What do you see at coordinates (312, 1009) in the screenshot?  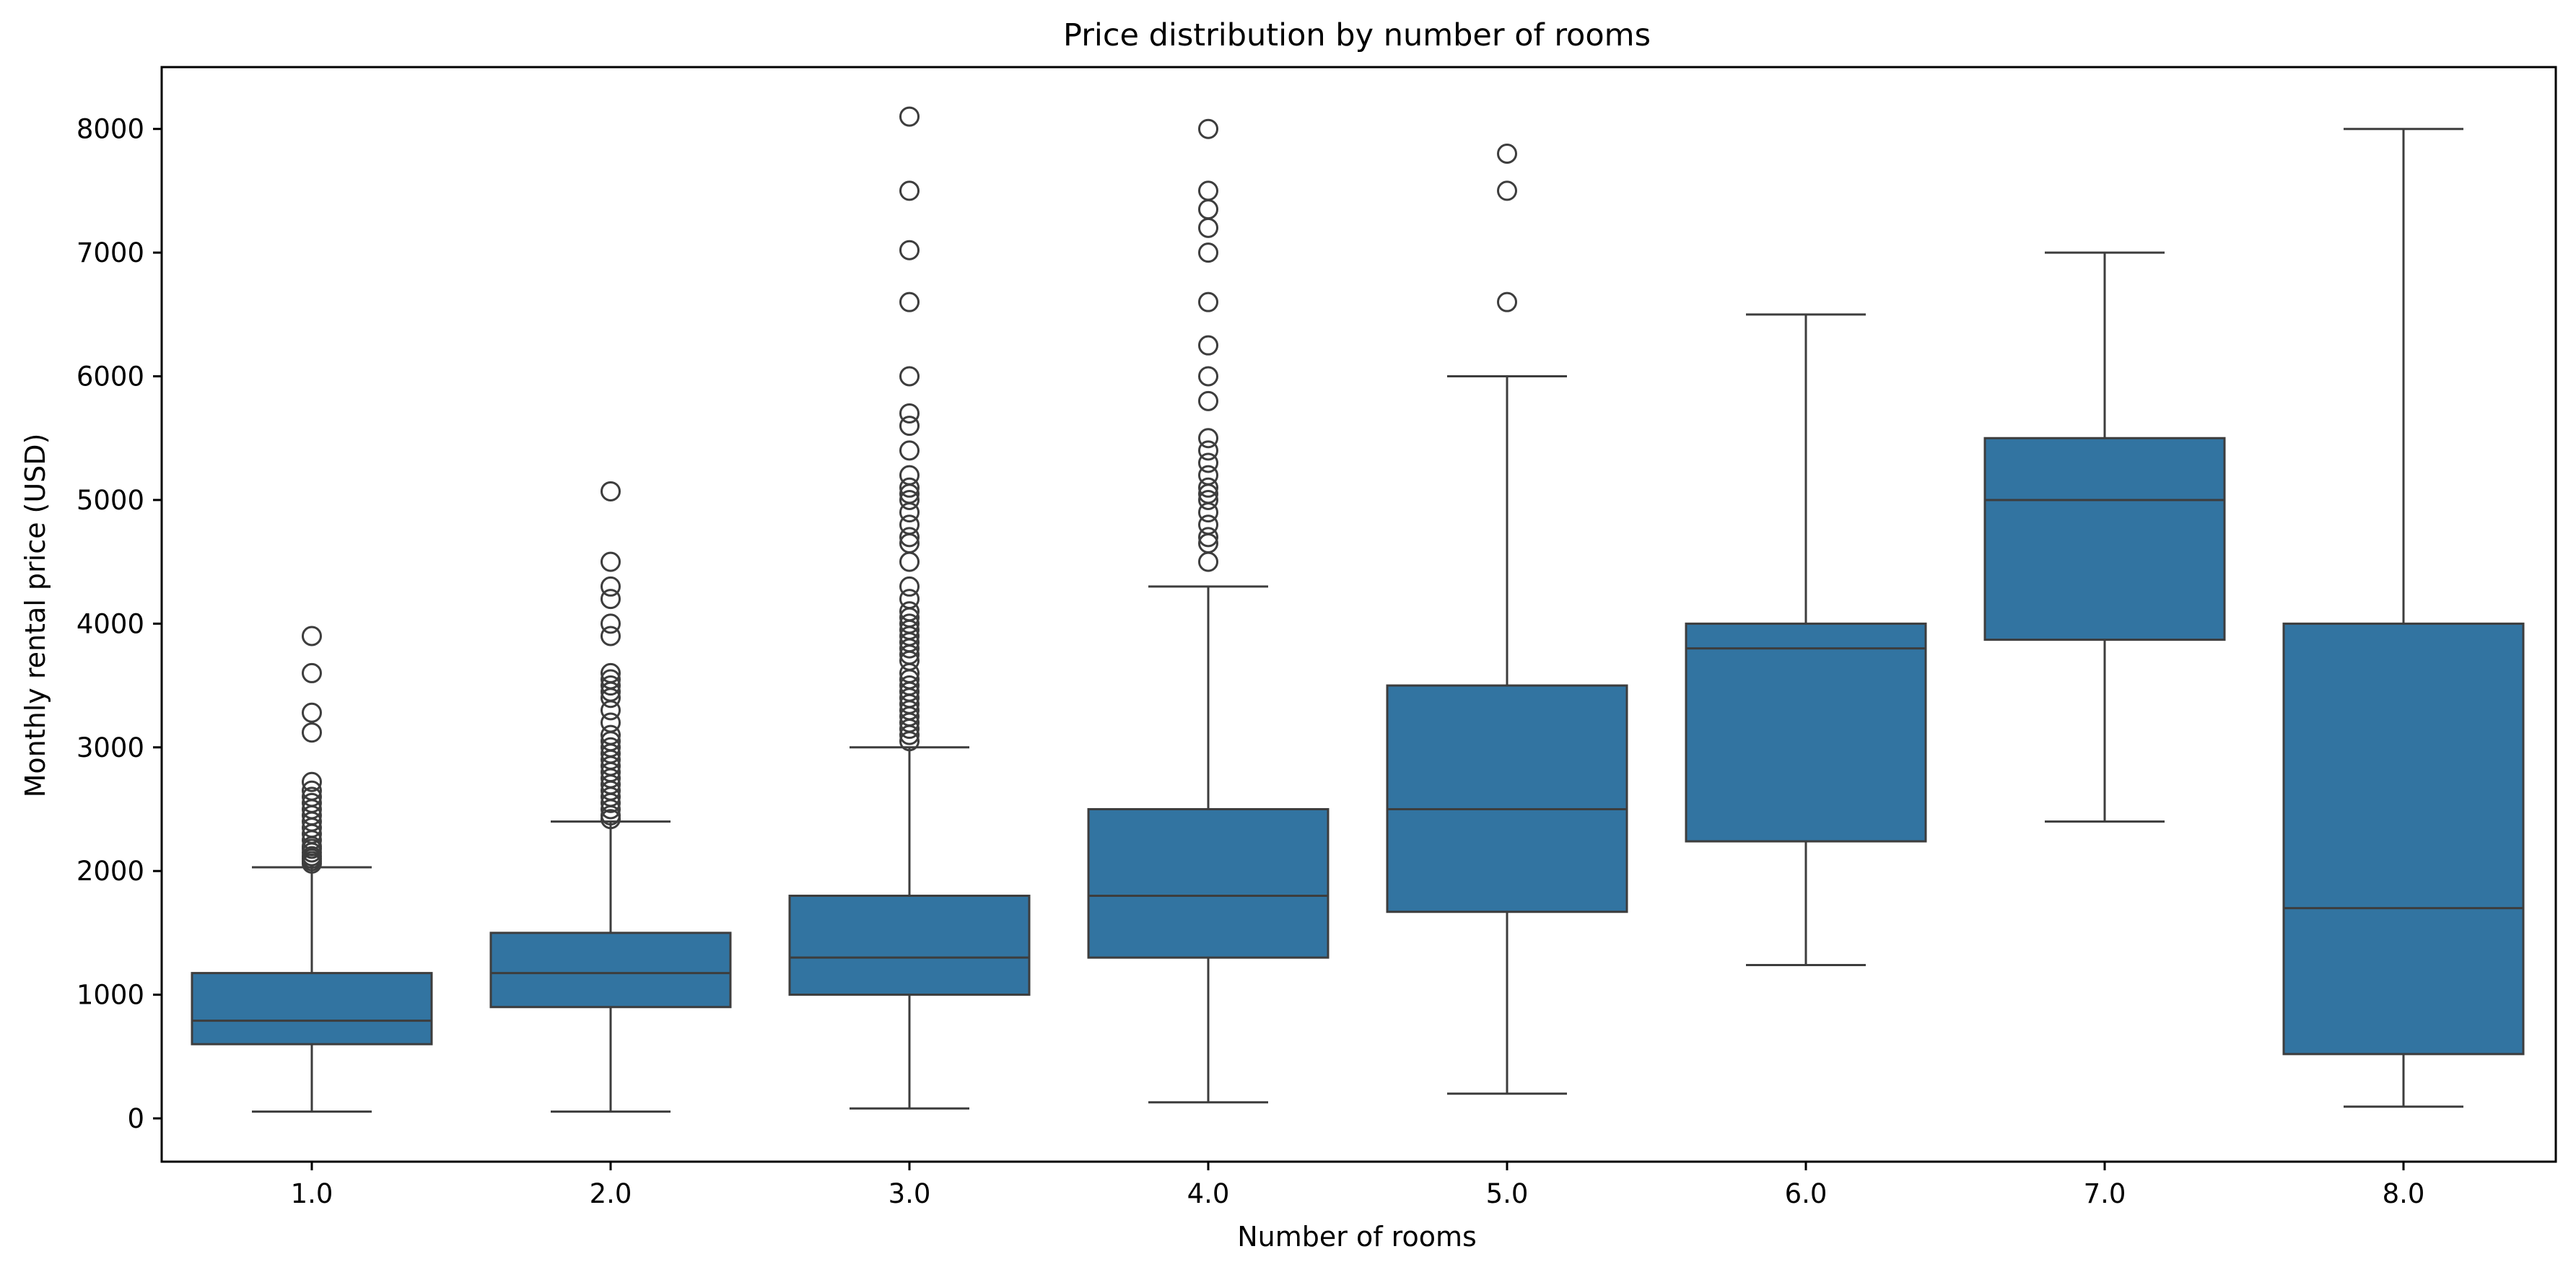 I see `box-1.0` at bounding box center [312, 1009].